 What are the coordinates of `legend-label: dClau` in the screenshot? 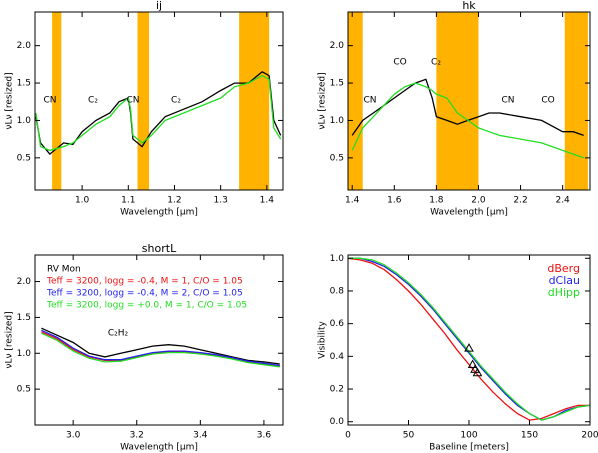 It's located at (564, 280).